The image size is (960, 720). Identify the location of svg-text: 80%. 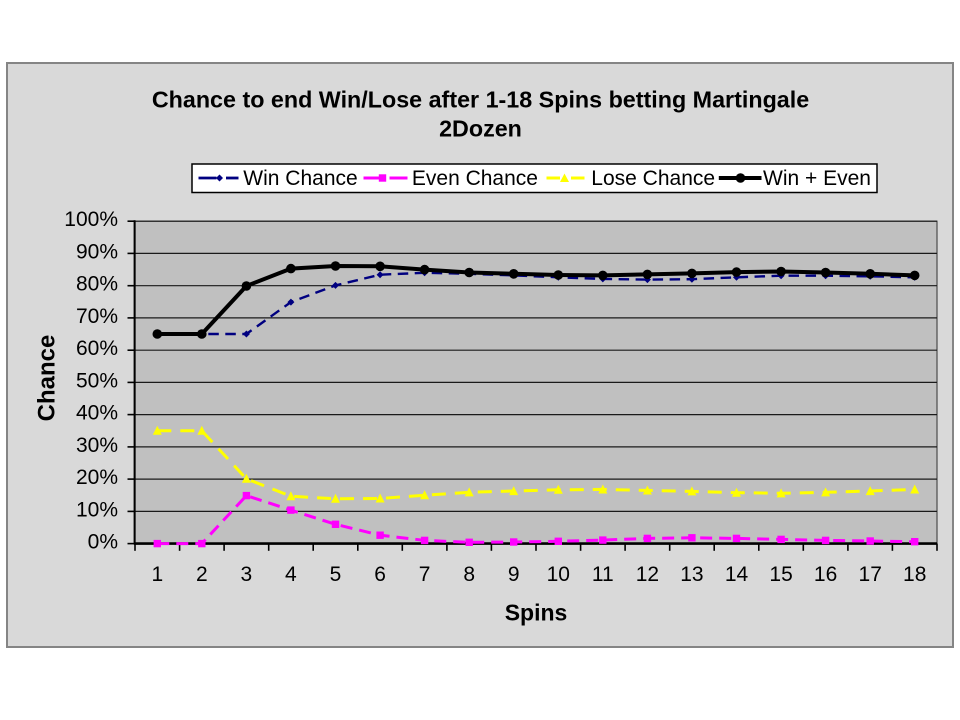
(97, 284).